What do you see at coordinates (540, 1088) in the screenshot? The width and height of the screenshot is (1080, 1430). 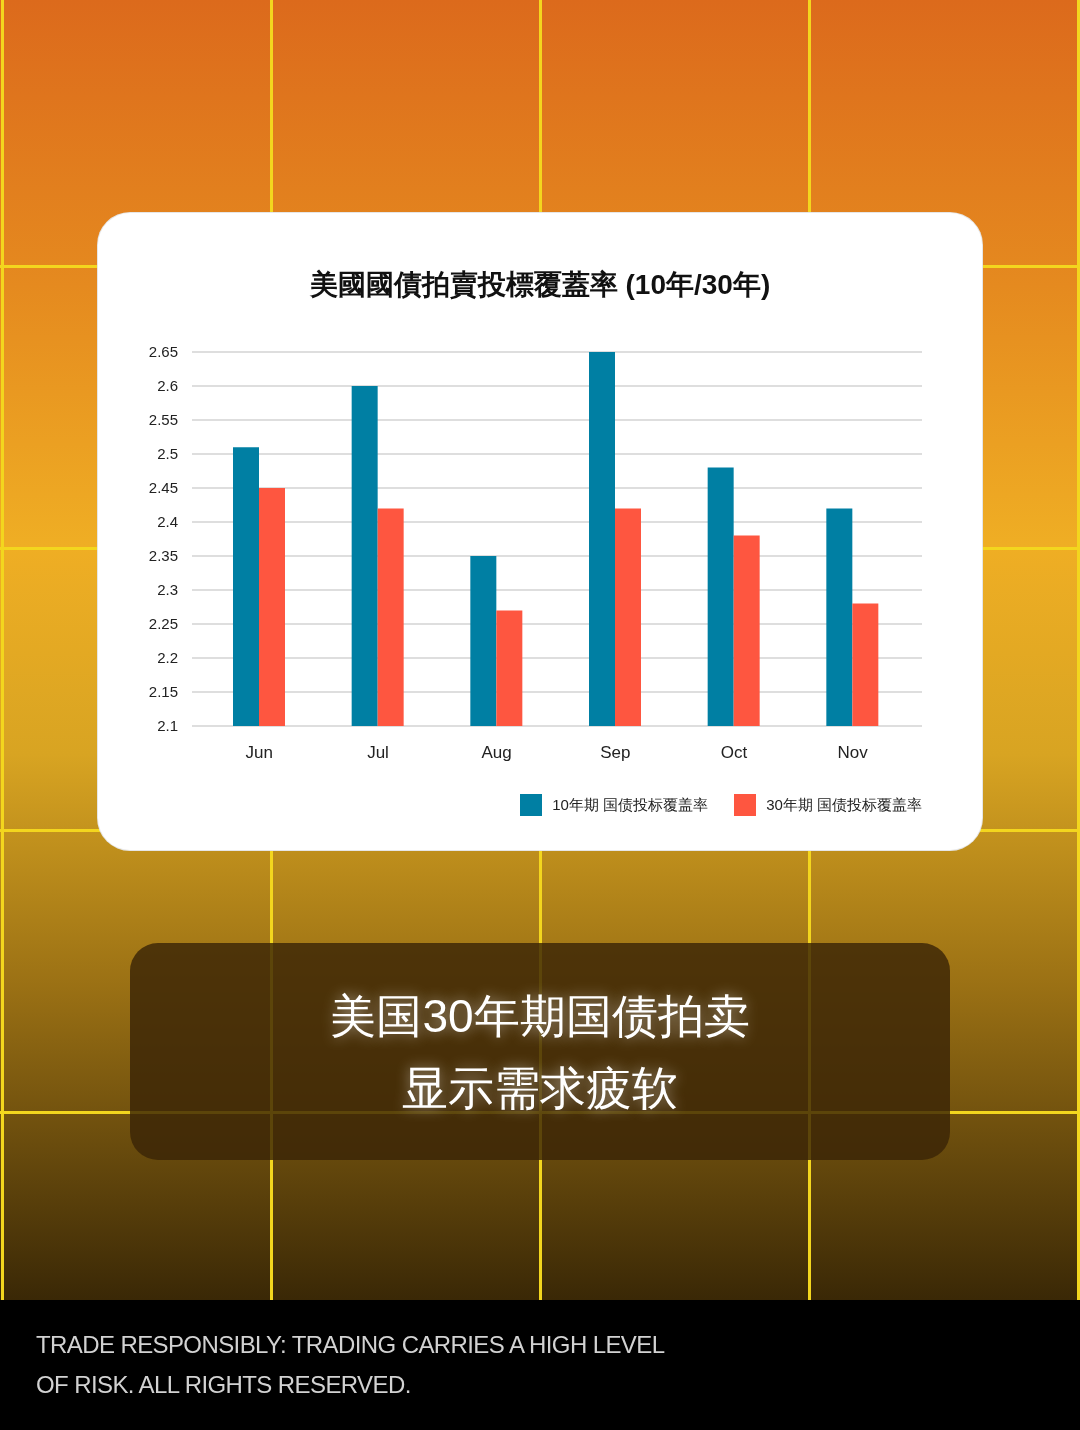 I see `text: 显示需求疲软` at bounding box center [540, 1088].